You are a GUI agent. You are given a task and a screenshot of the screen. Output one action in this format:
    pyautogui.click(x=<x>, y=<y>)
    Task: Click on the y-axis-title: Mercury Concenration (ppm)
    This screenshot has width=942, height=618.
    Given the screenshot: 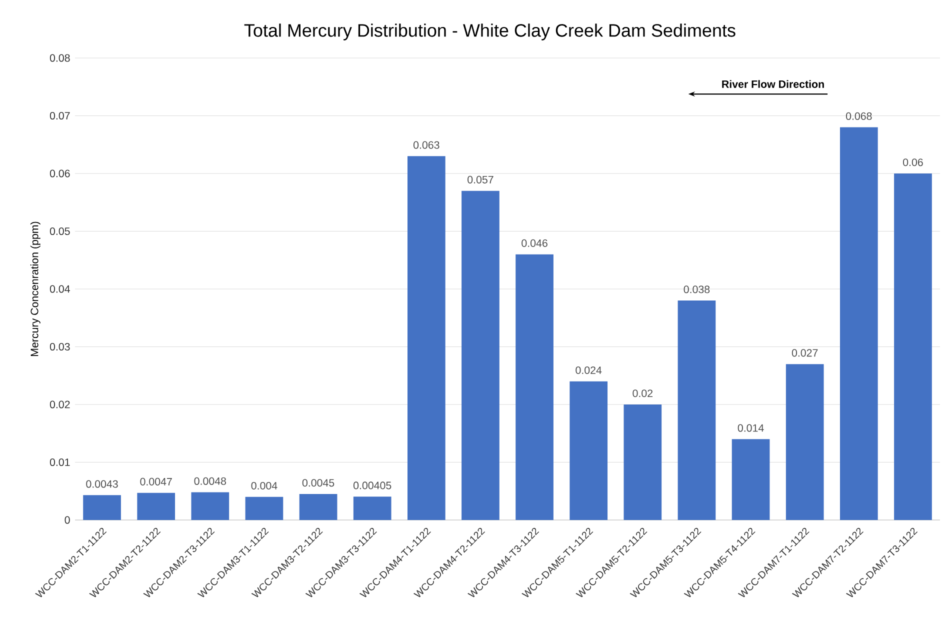 What is the action you would take?
    pyautogui.click(x=35, y=289)
    